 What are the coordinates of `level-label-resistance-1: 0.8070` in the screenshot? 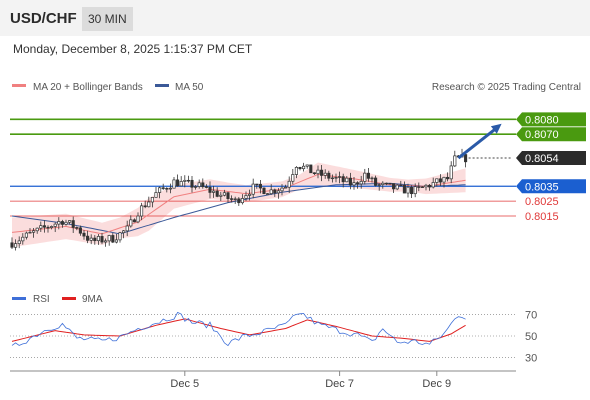 It's located at (542, 135).